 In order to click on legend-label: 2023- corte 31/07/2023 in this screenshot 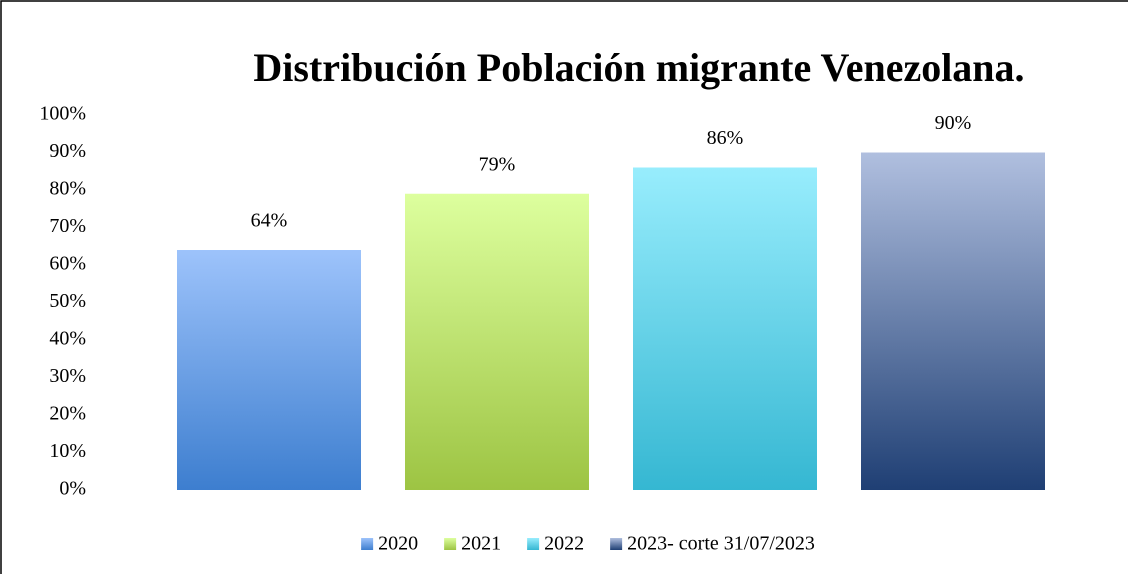, I will do `click(721, 544)`.